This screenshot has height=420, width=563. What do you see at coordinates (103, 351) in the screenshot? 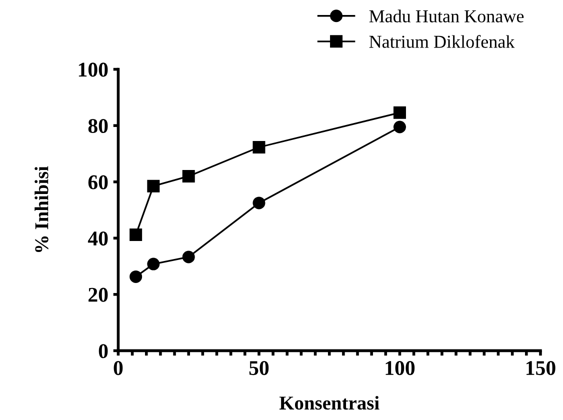
I see `y-tick-label: 0` at bounding box center [103, 351].